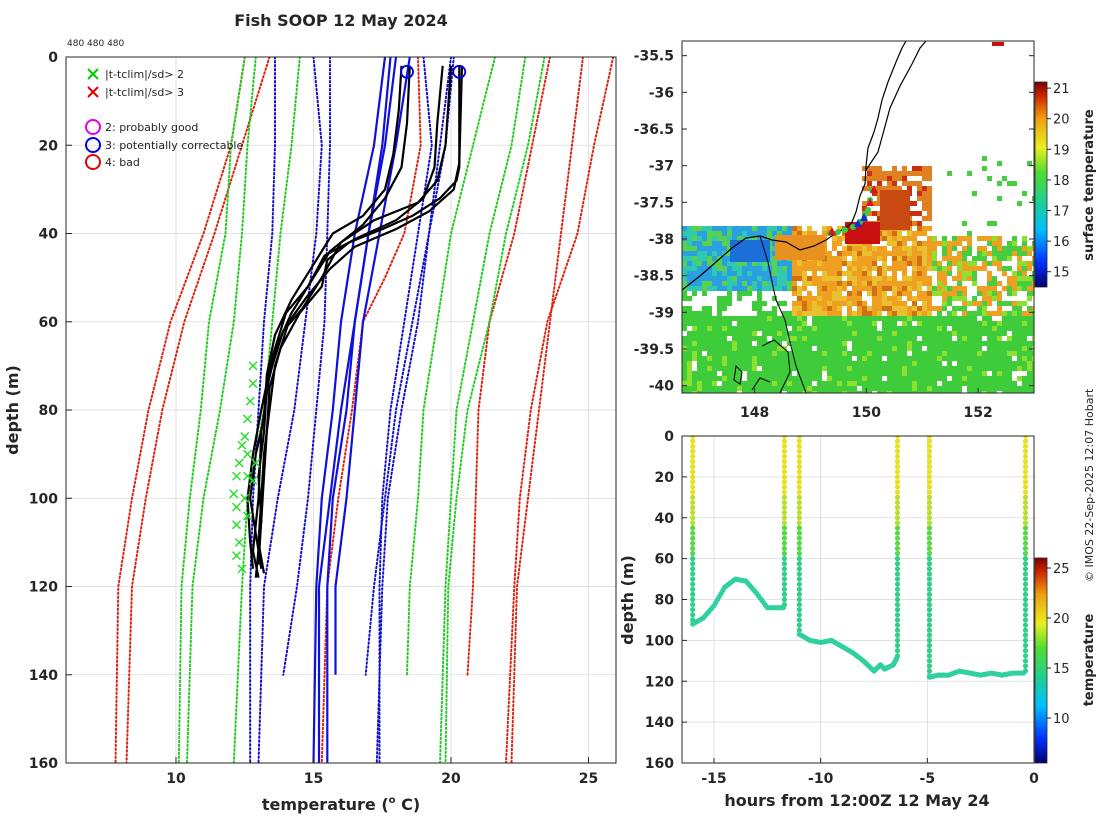  Describe the element at coordinates (43, 676) in the screenshot. I see `profile-ytick-label: 140` at that location.